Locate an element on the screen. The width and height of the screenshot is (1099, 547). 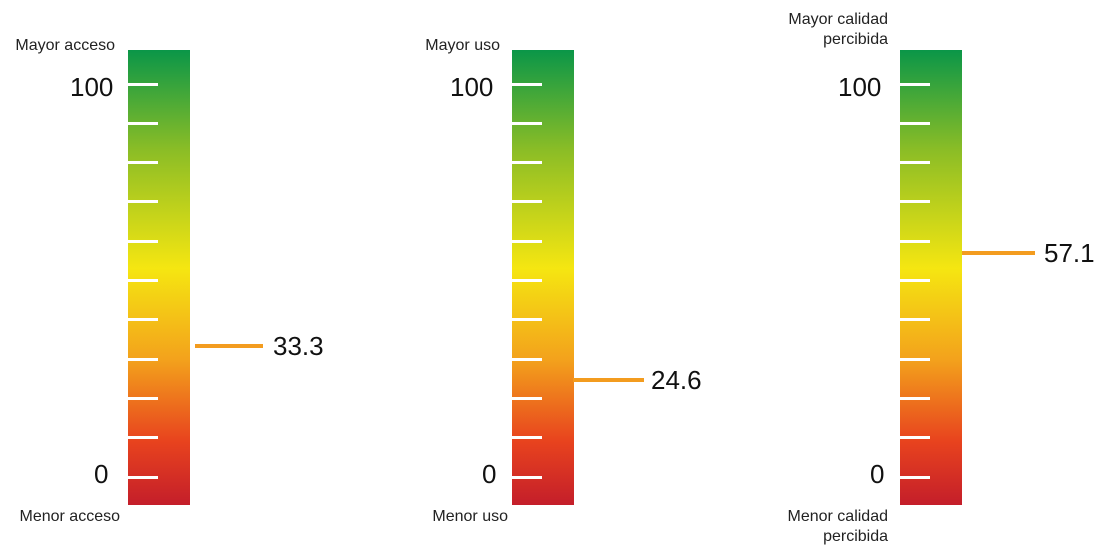
gauge-marker-value: 33.3 is located at coordinates (298, 346).